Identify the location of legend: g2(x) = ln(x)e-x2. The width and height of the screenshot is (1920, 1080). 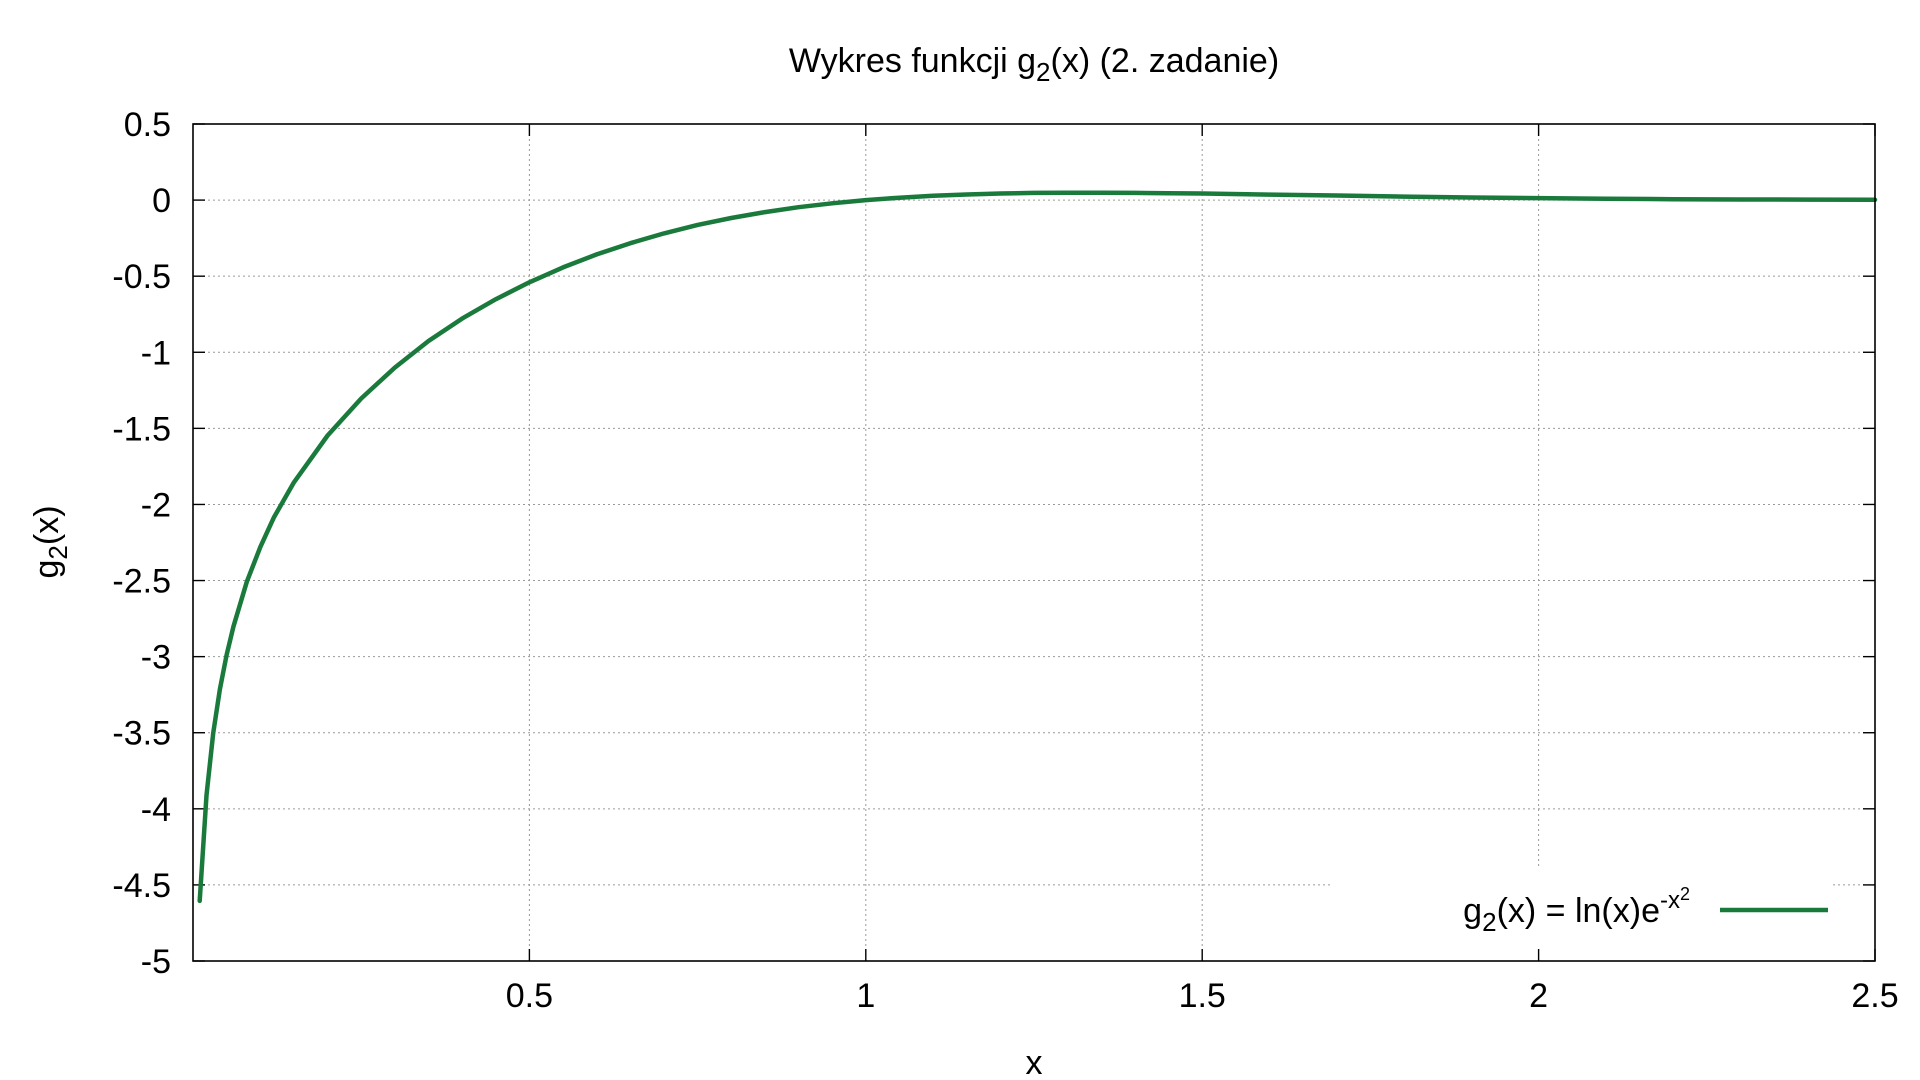
(1580, 908).